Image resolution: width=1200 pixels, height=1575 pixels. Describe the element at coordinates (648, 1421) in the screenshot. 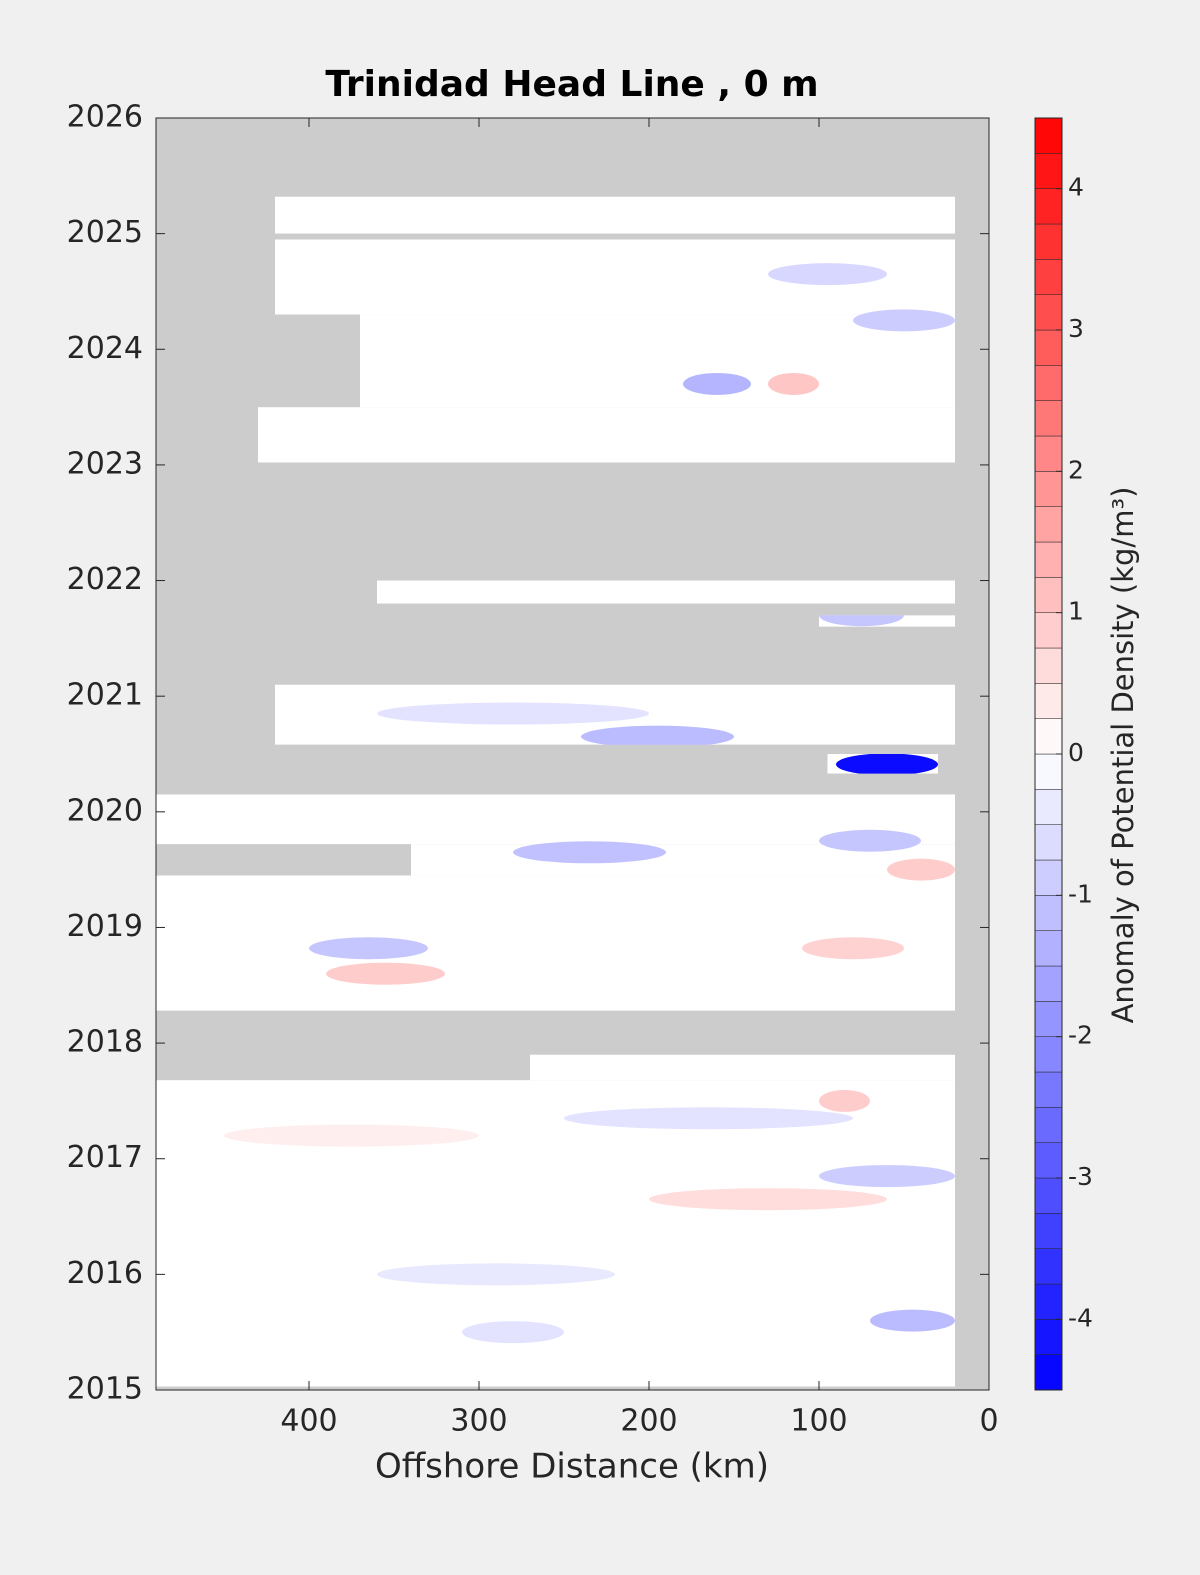

I see `x-tick-label: 200` at that location.